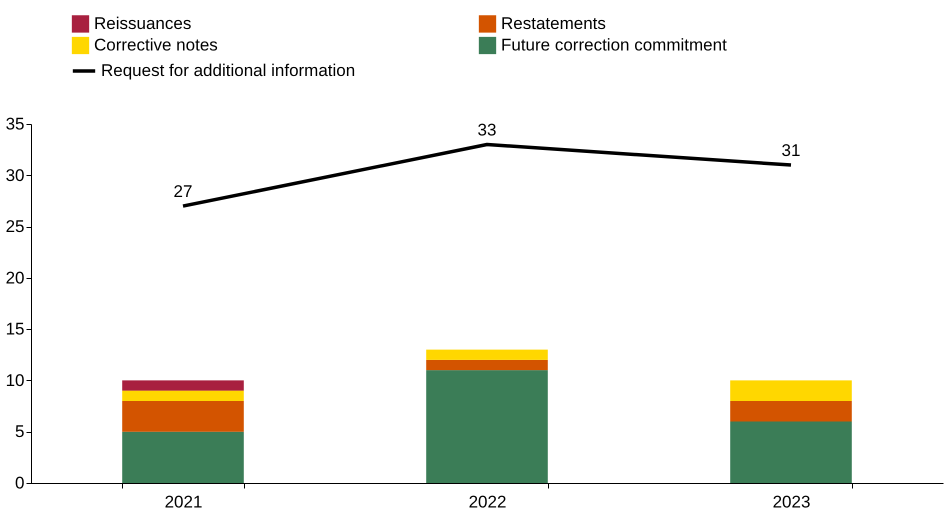 The image size is (948, 515). Describe the element at coordinates (791, 502) in the screenshot. I see `x-tick-label: 2023` at that location.